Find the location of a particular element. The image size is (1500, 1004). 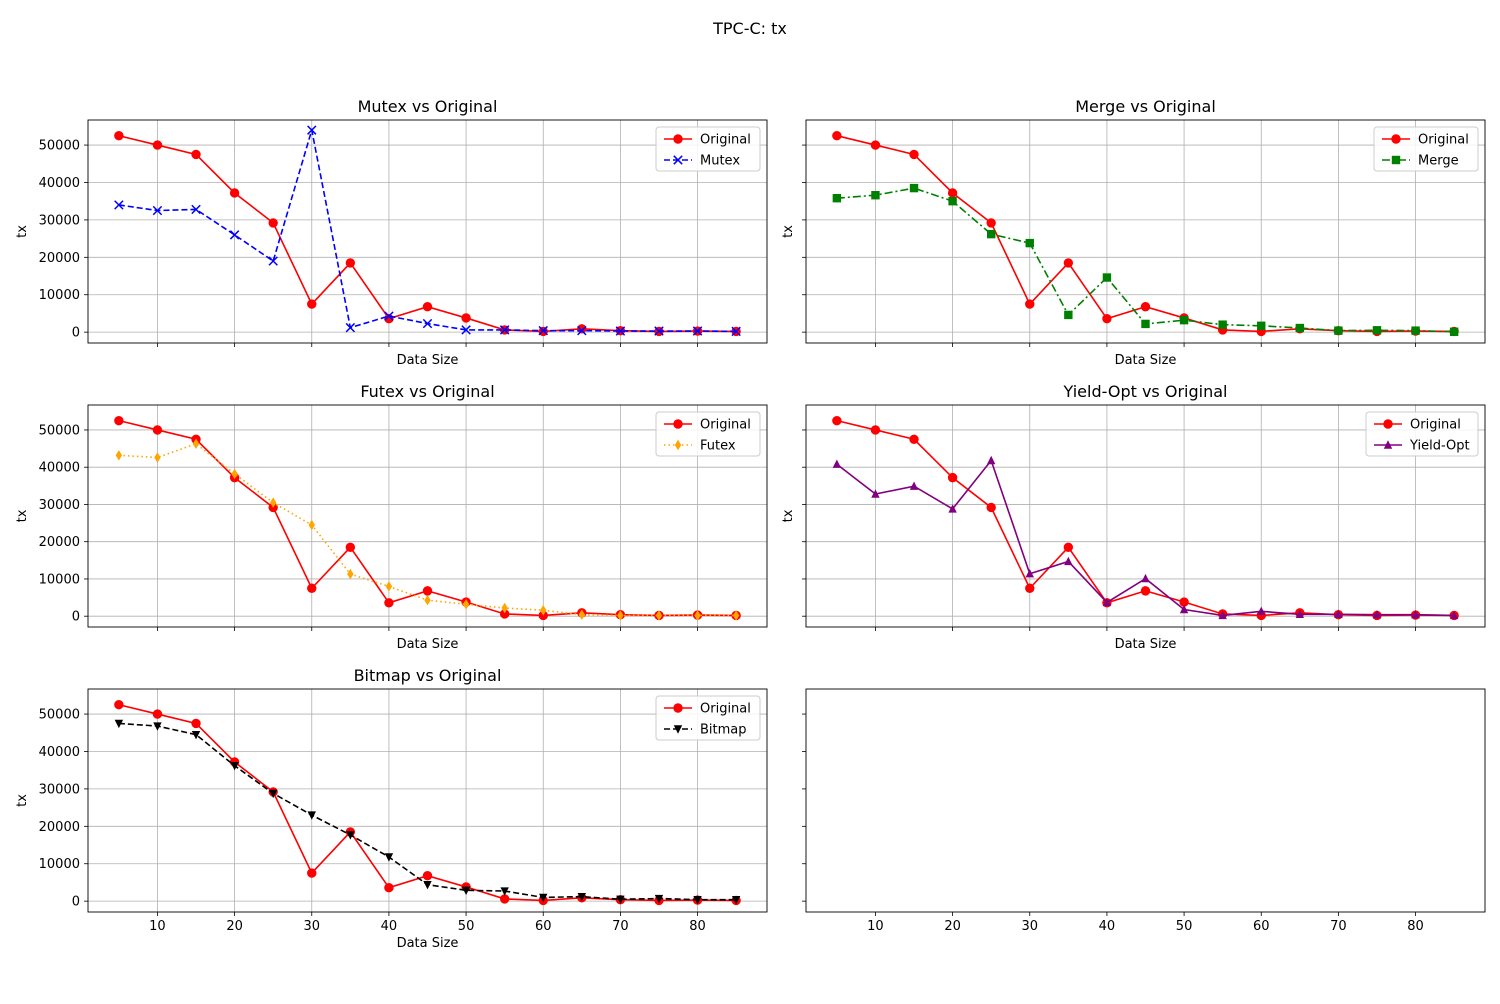

legend-label: Merge is located at coordinates (1438, 161).